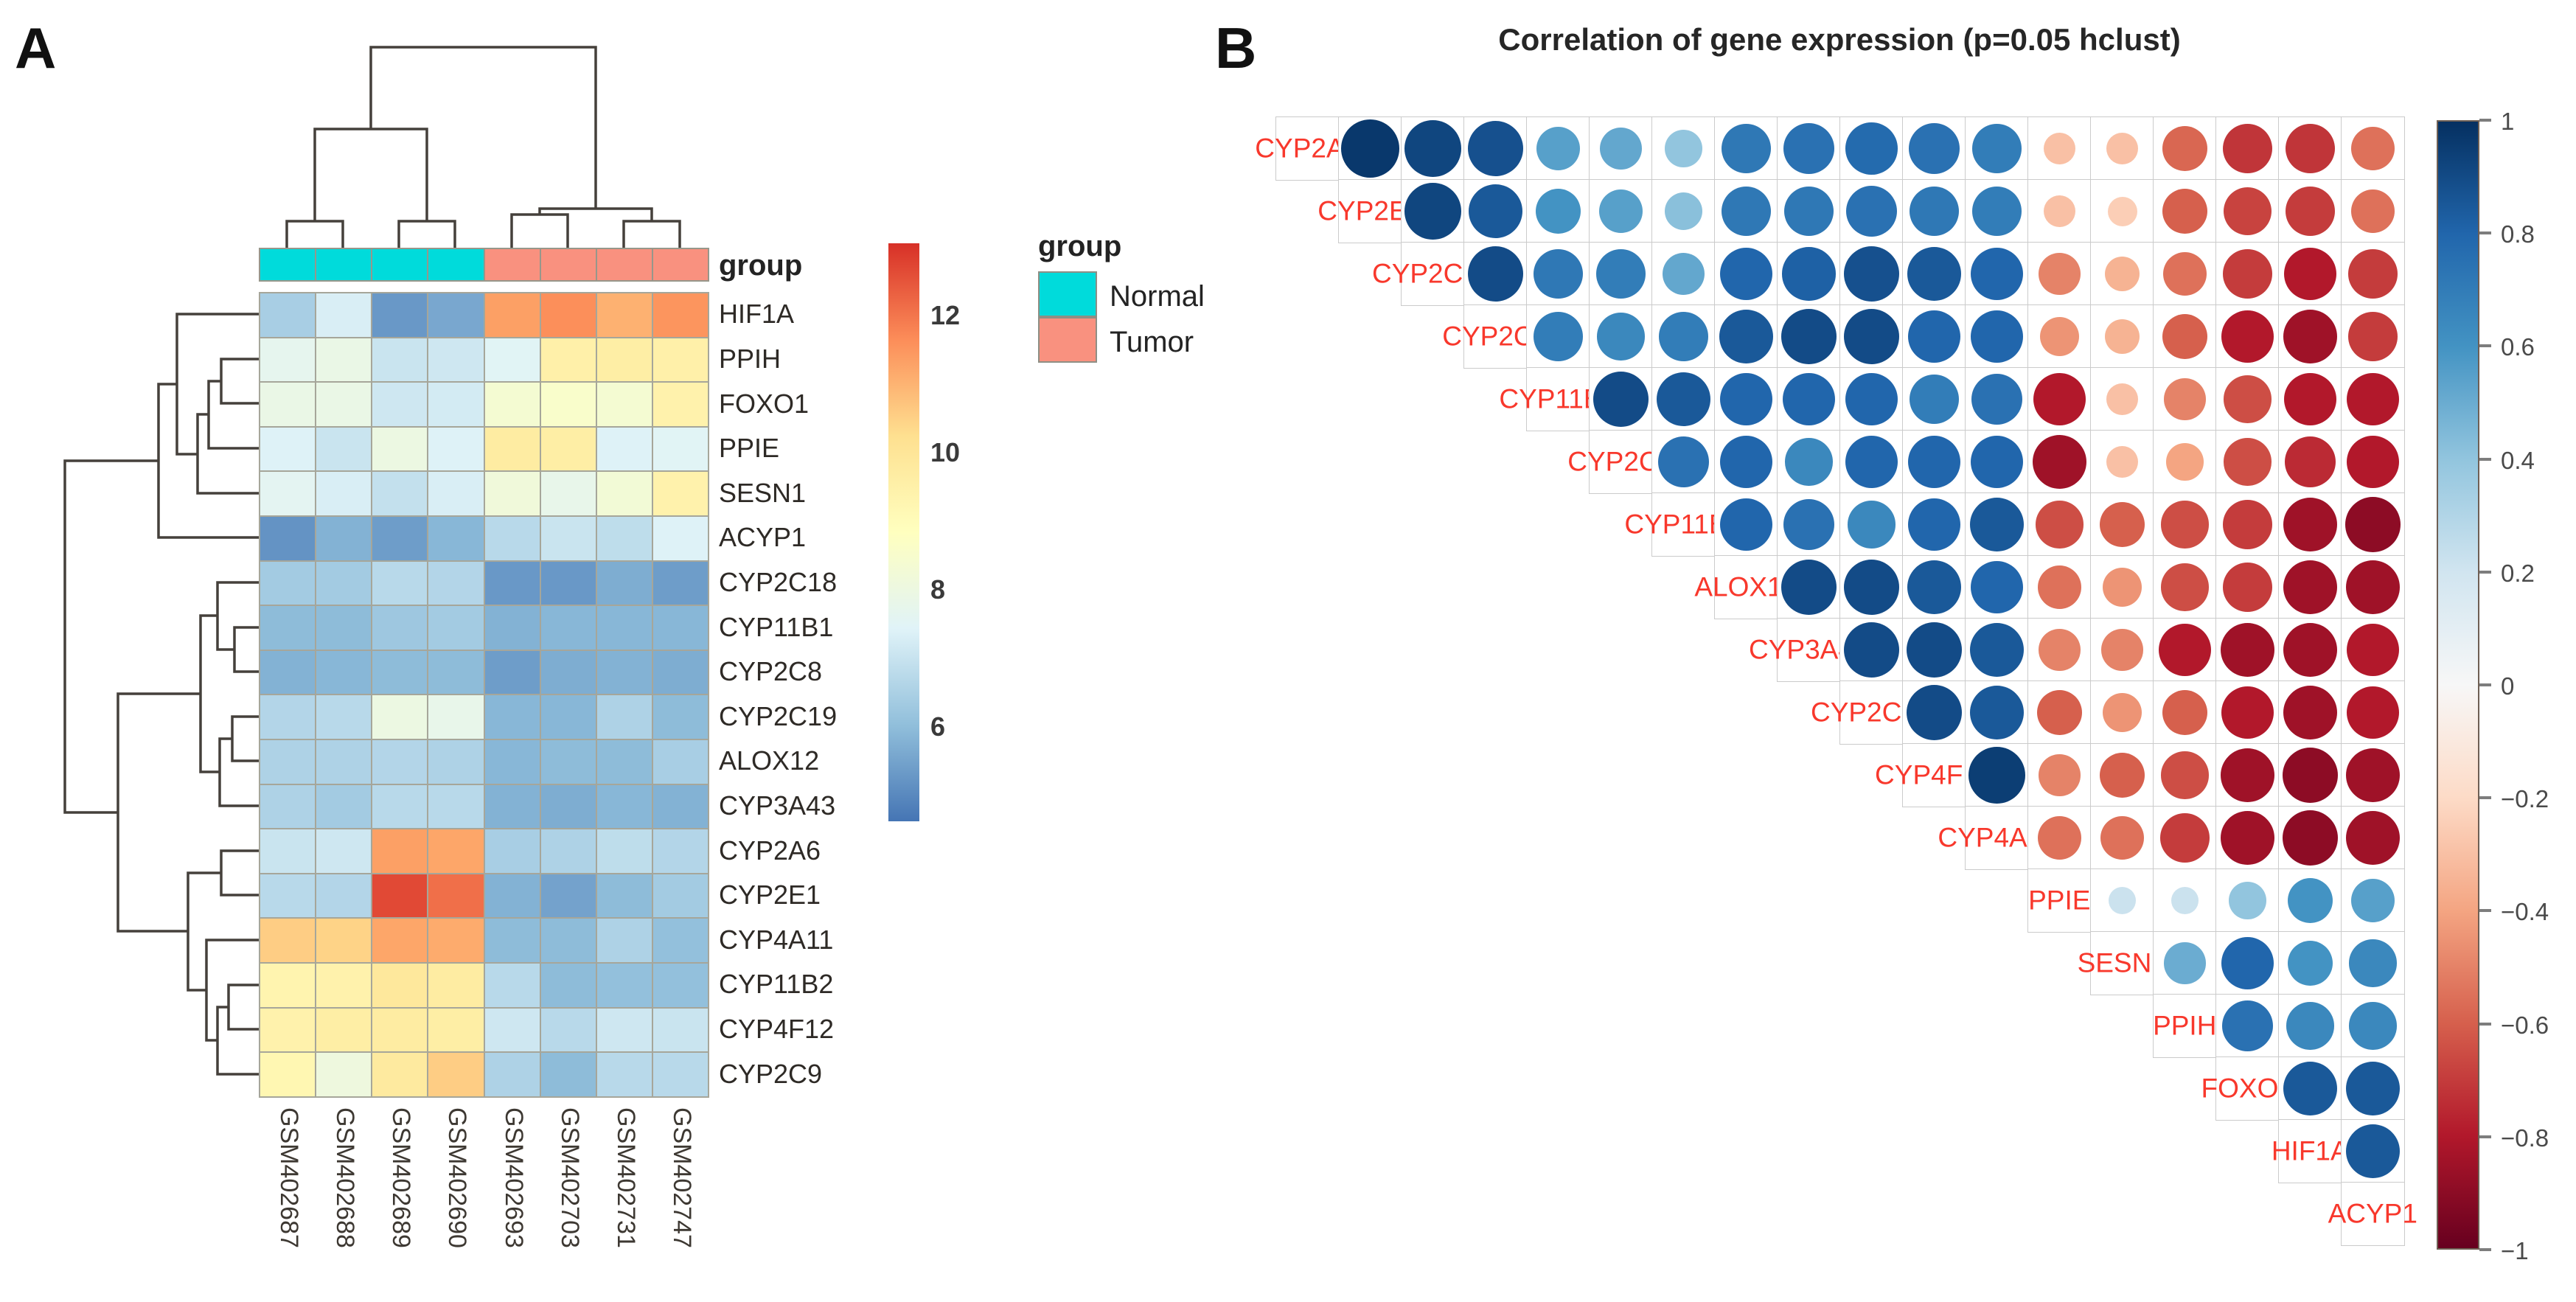  Describe the element at coordinates (1236, 47) in the screenshot. I see `panel-b-label: B` at that location.